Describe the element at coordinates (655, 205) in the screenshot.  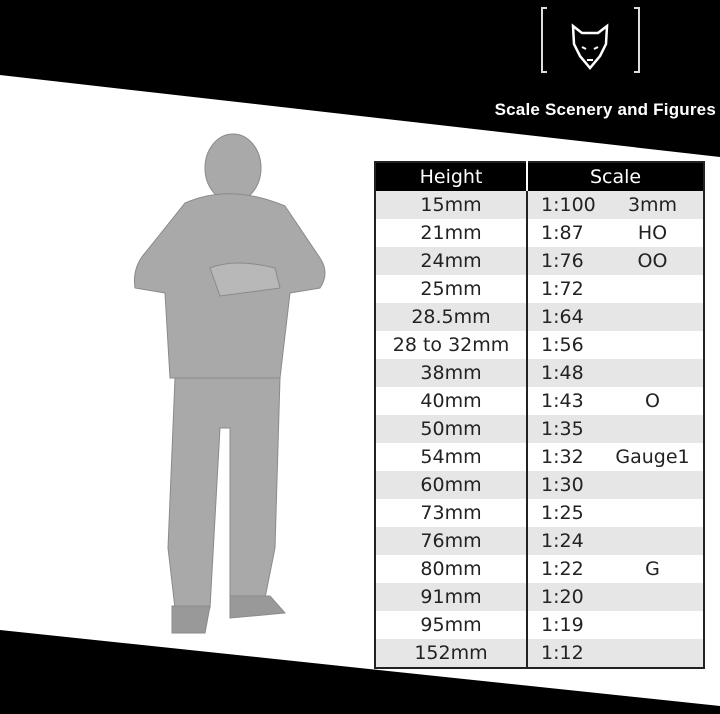
I see `gauge-cell: 3mm` at that location.